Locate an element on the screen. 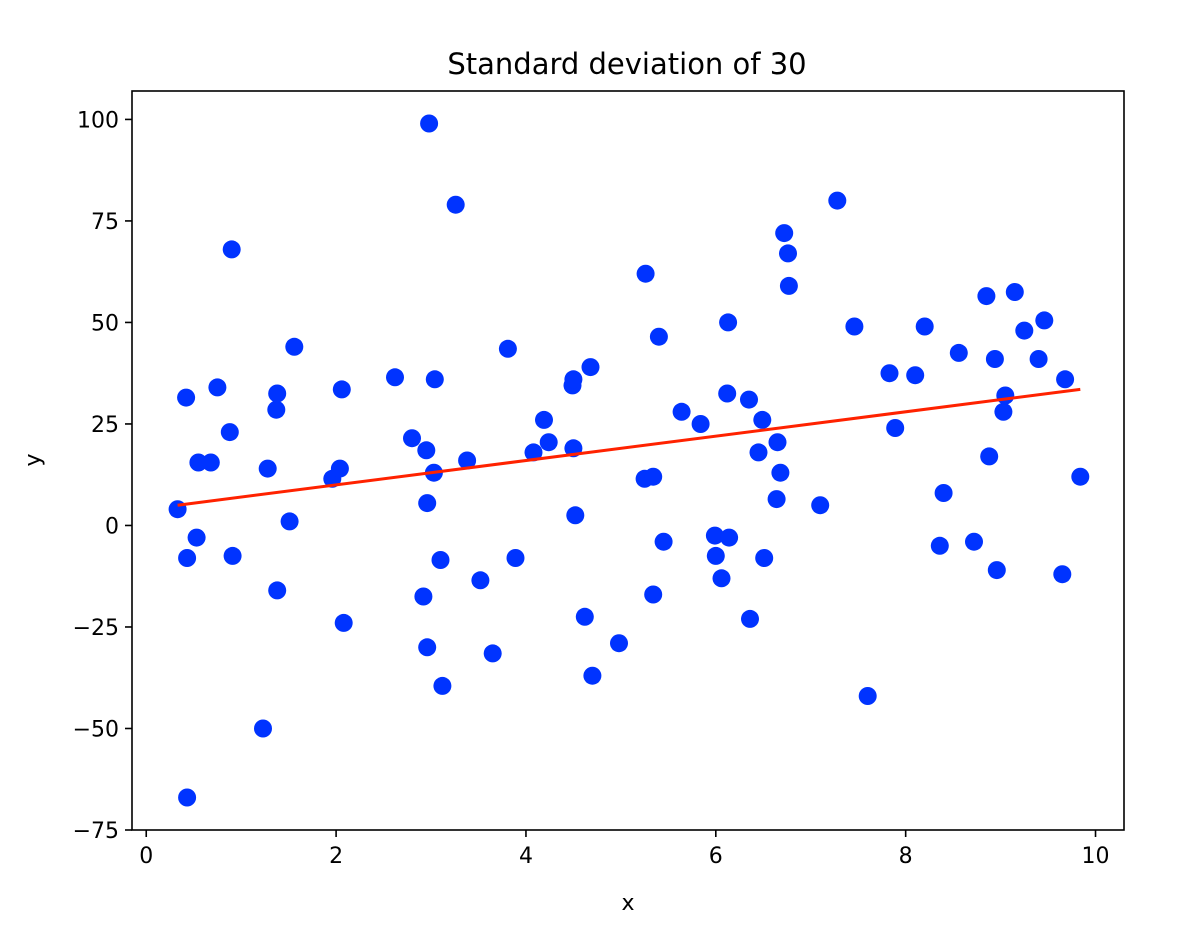  x-axis: 0 2 4 6 8 10 is located at coordinates (624, 849).